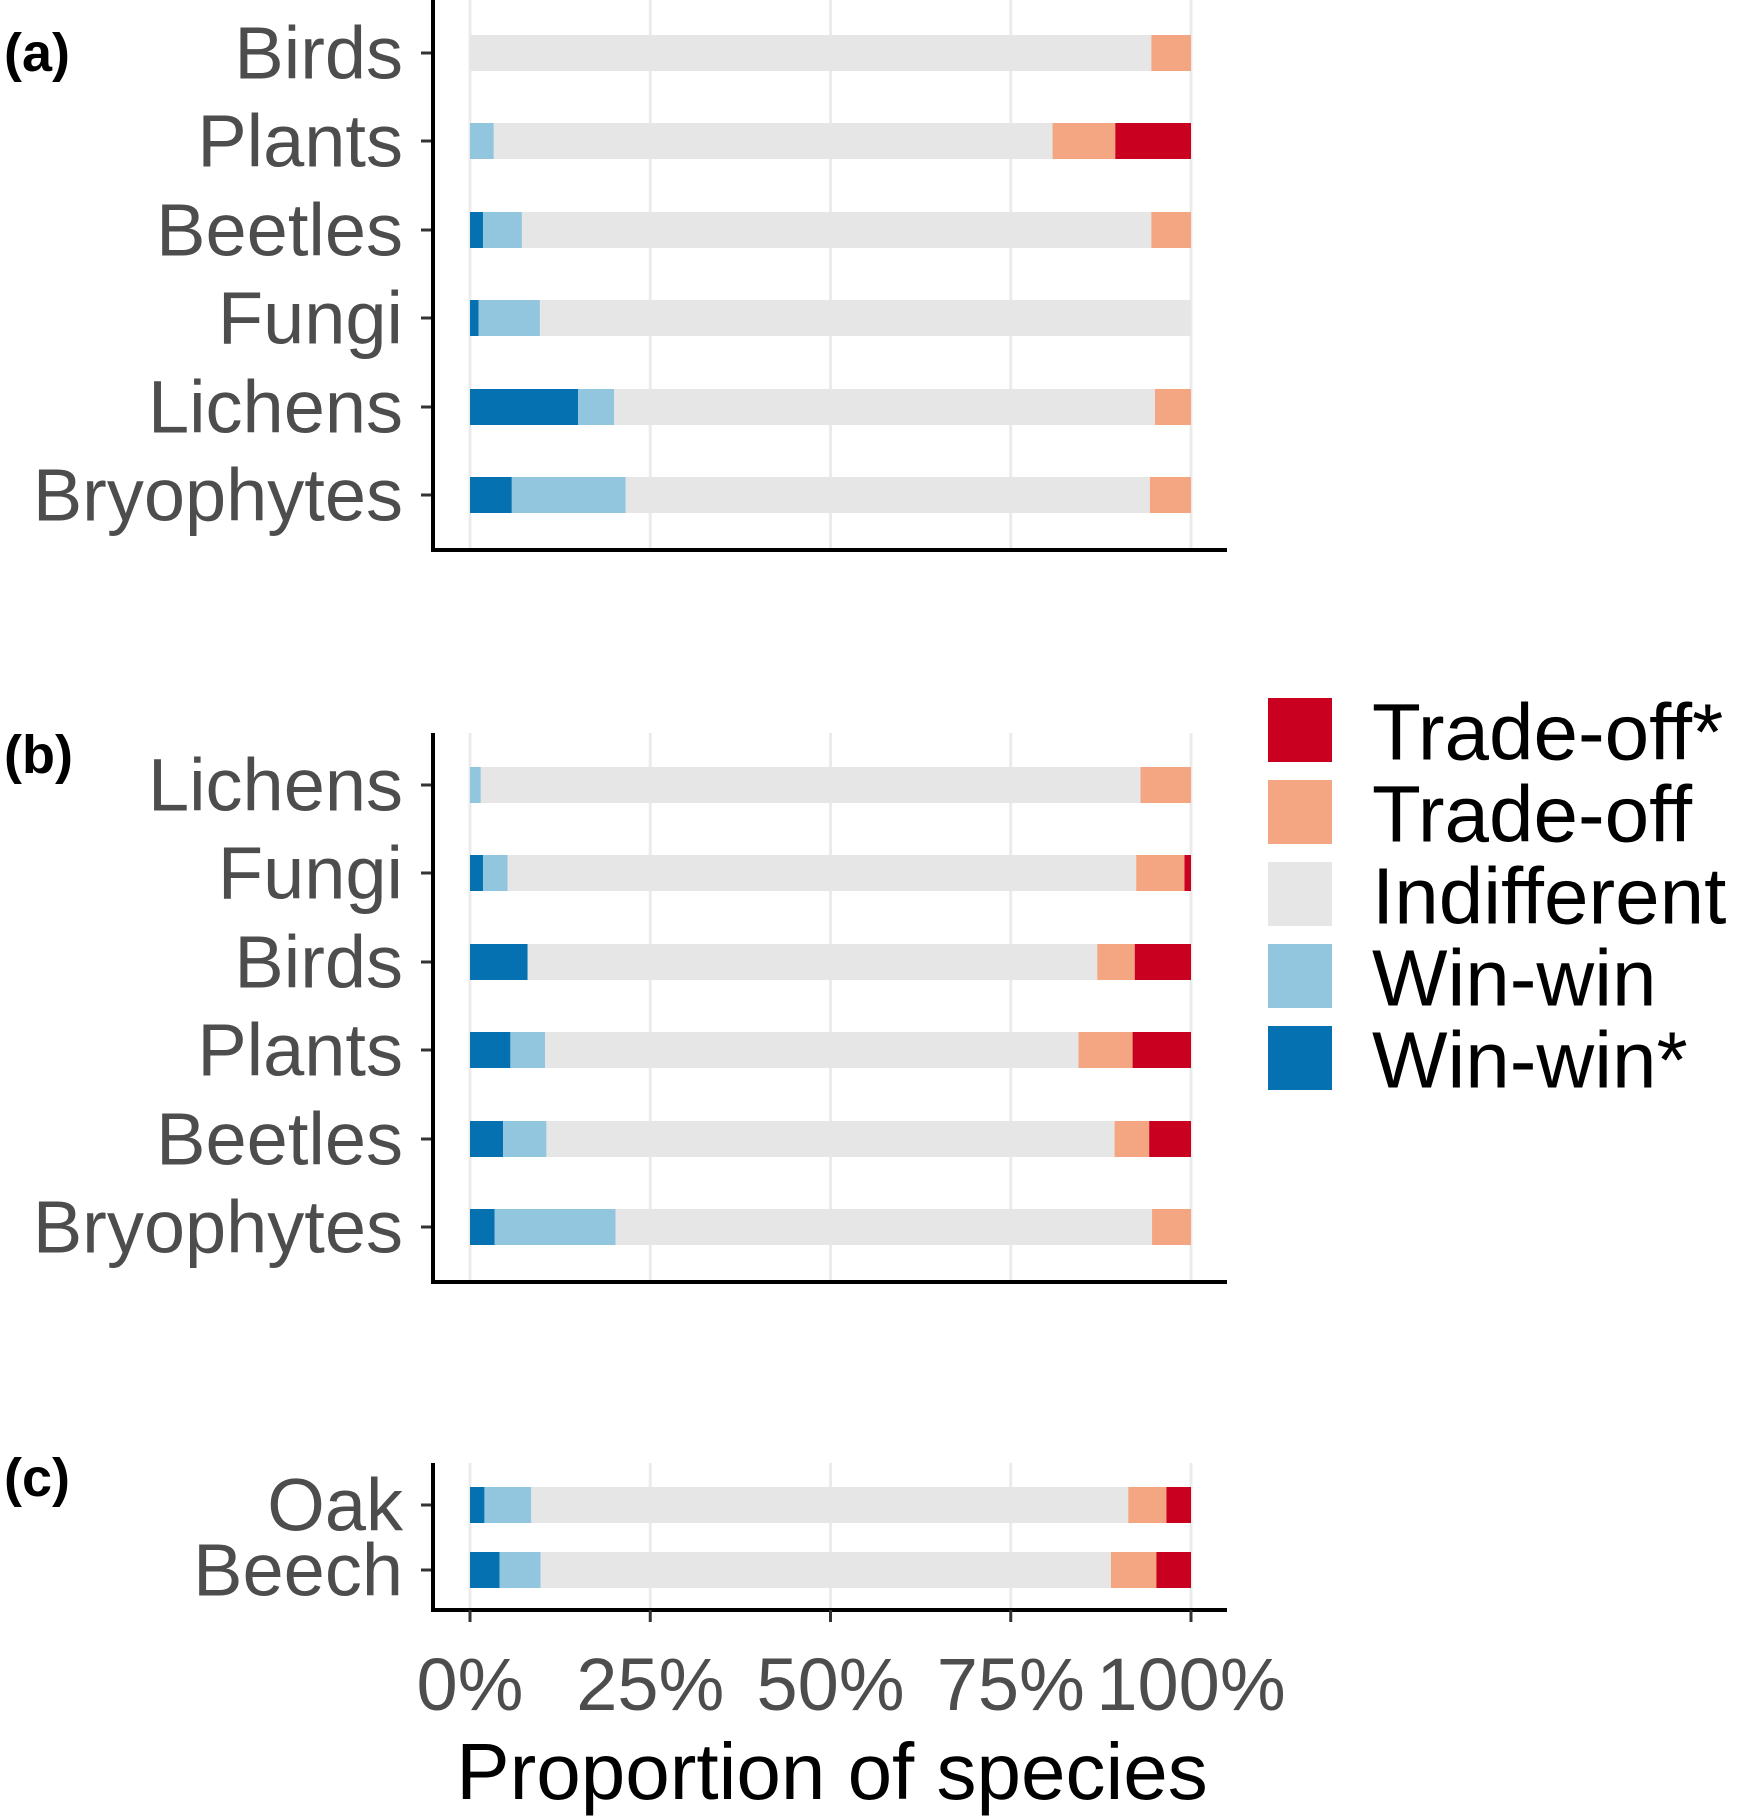 The height and width of the screenshot is (1818, 1738). I want to click on bar-row-oak, so click(830, 1505).